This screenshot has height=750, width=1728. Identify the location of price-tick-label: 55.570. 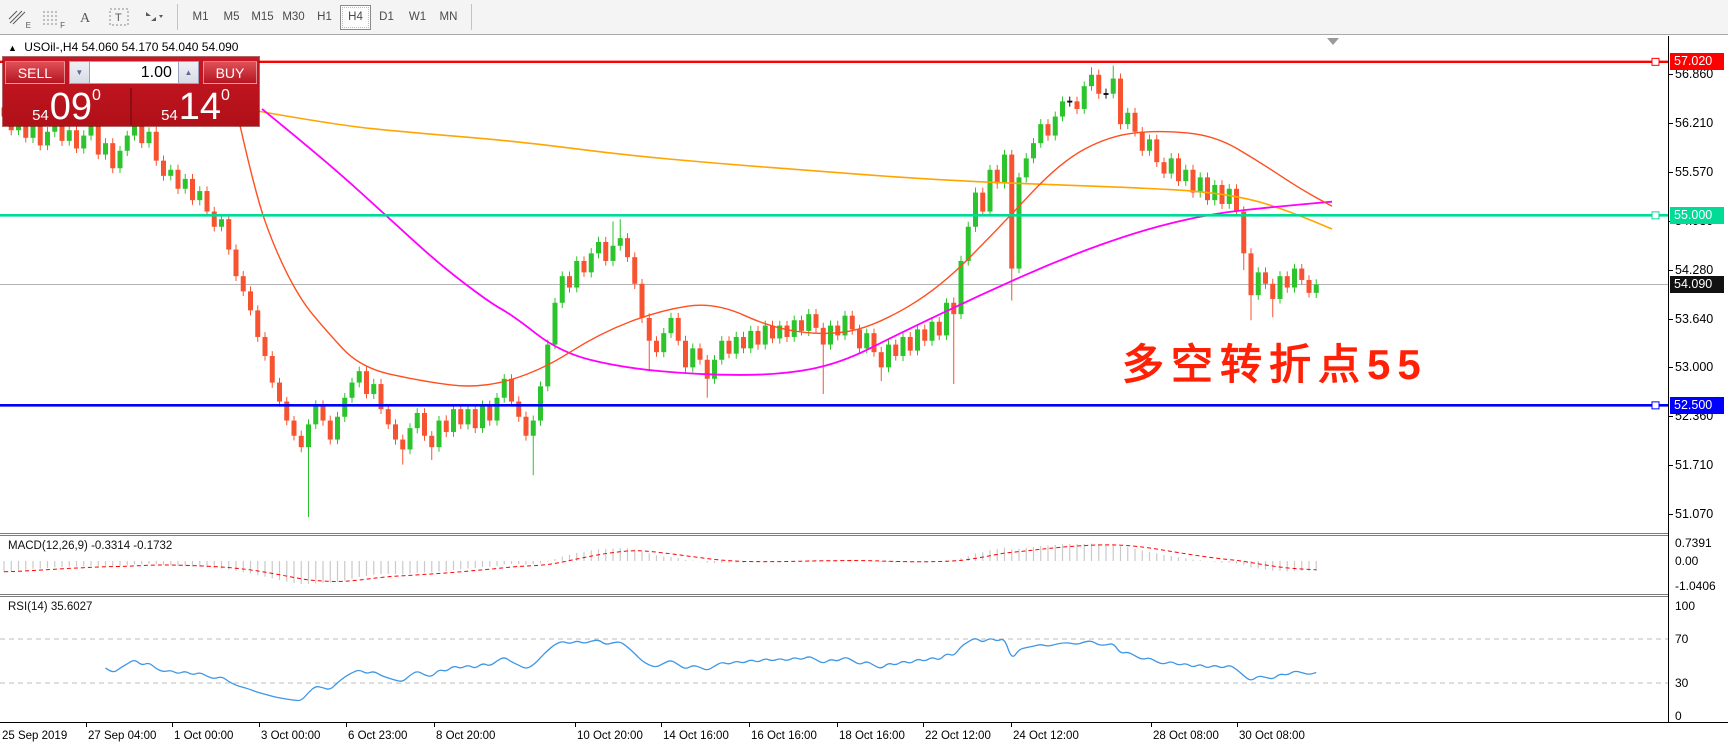
(1694, 172).